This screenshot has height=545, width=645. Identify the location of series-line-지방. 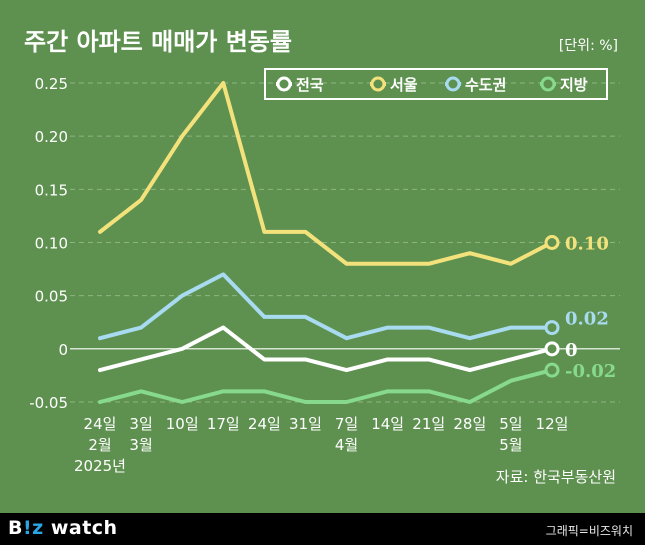
(326, 386).